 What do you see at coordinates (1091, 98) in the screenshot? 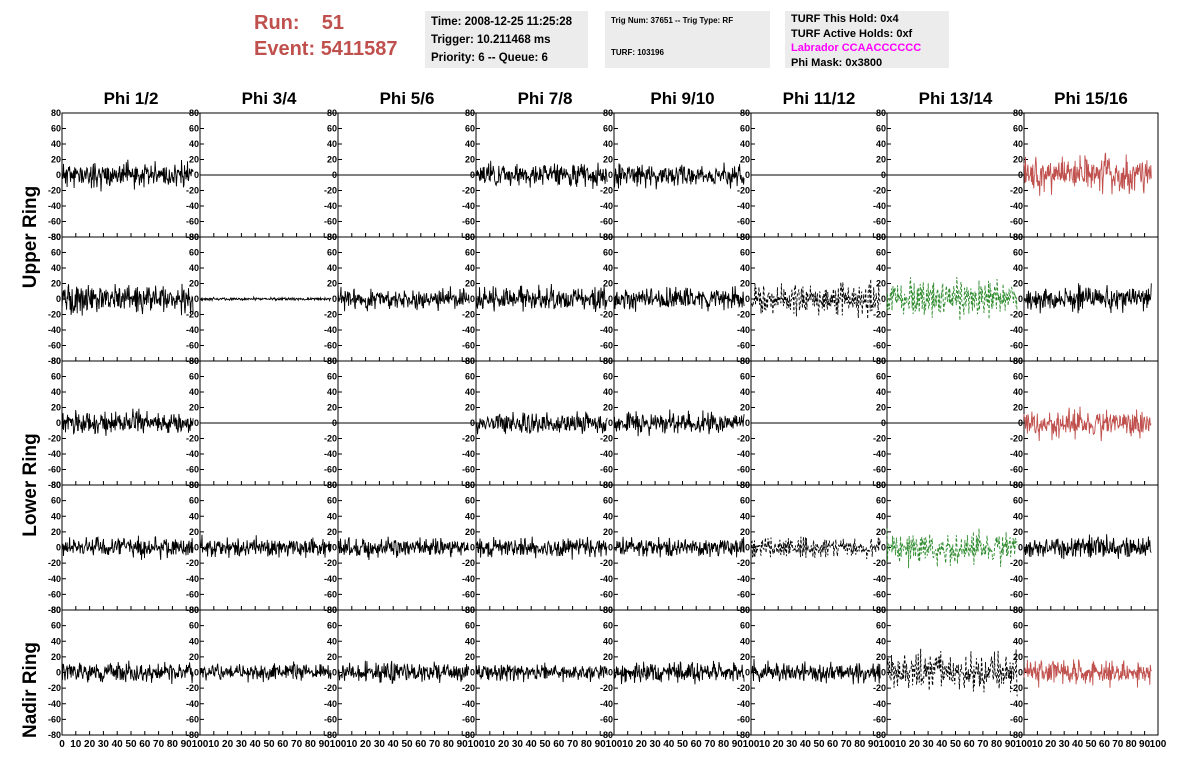
I see `column-title: Phi 15/16` at bounding box center [1091, 98].